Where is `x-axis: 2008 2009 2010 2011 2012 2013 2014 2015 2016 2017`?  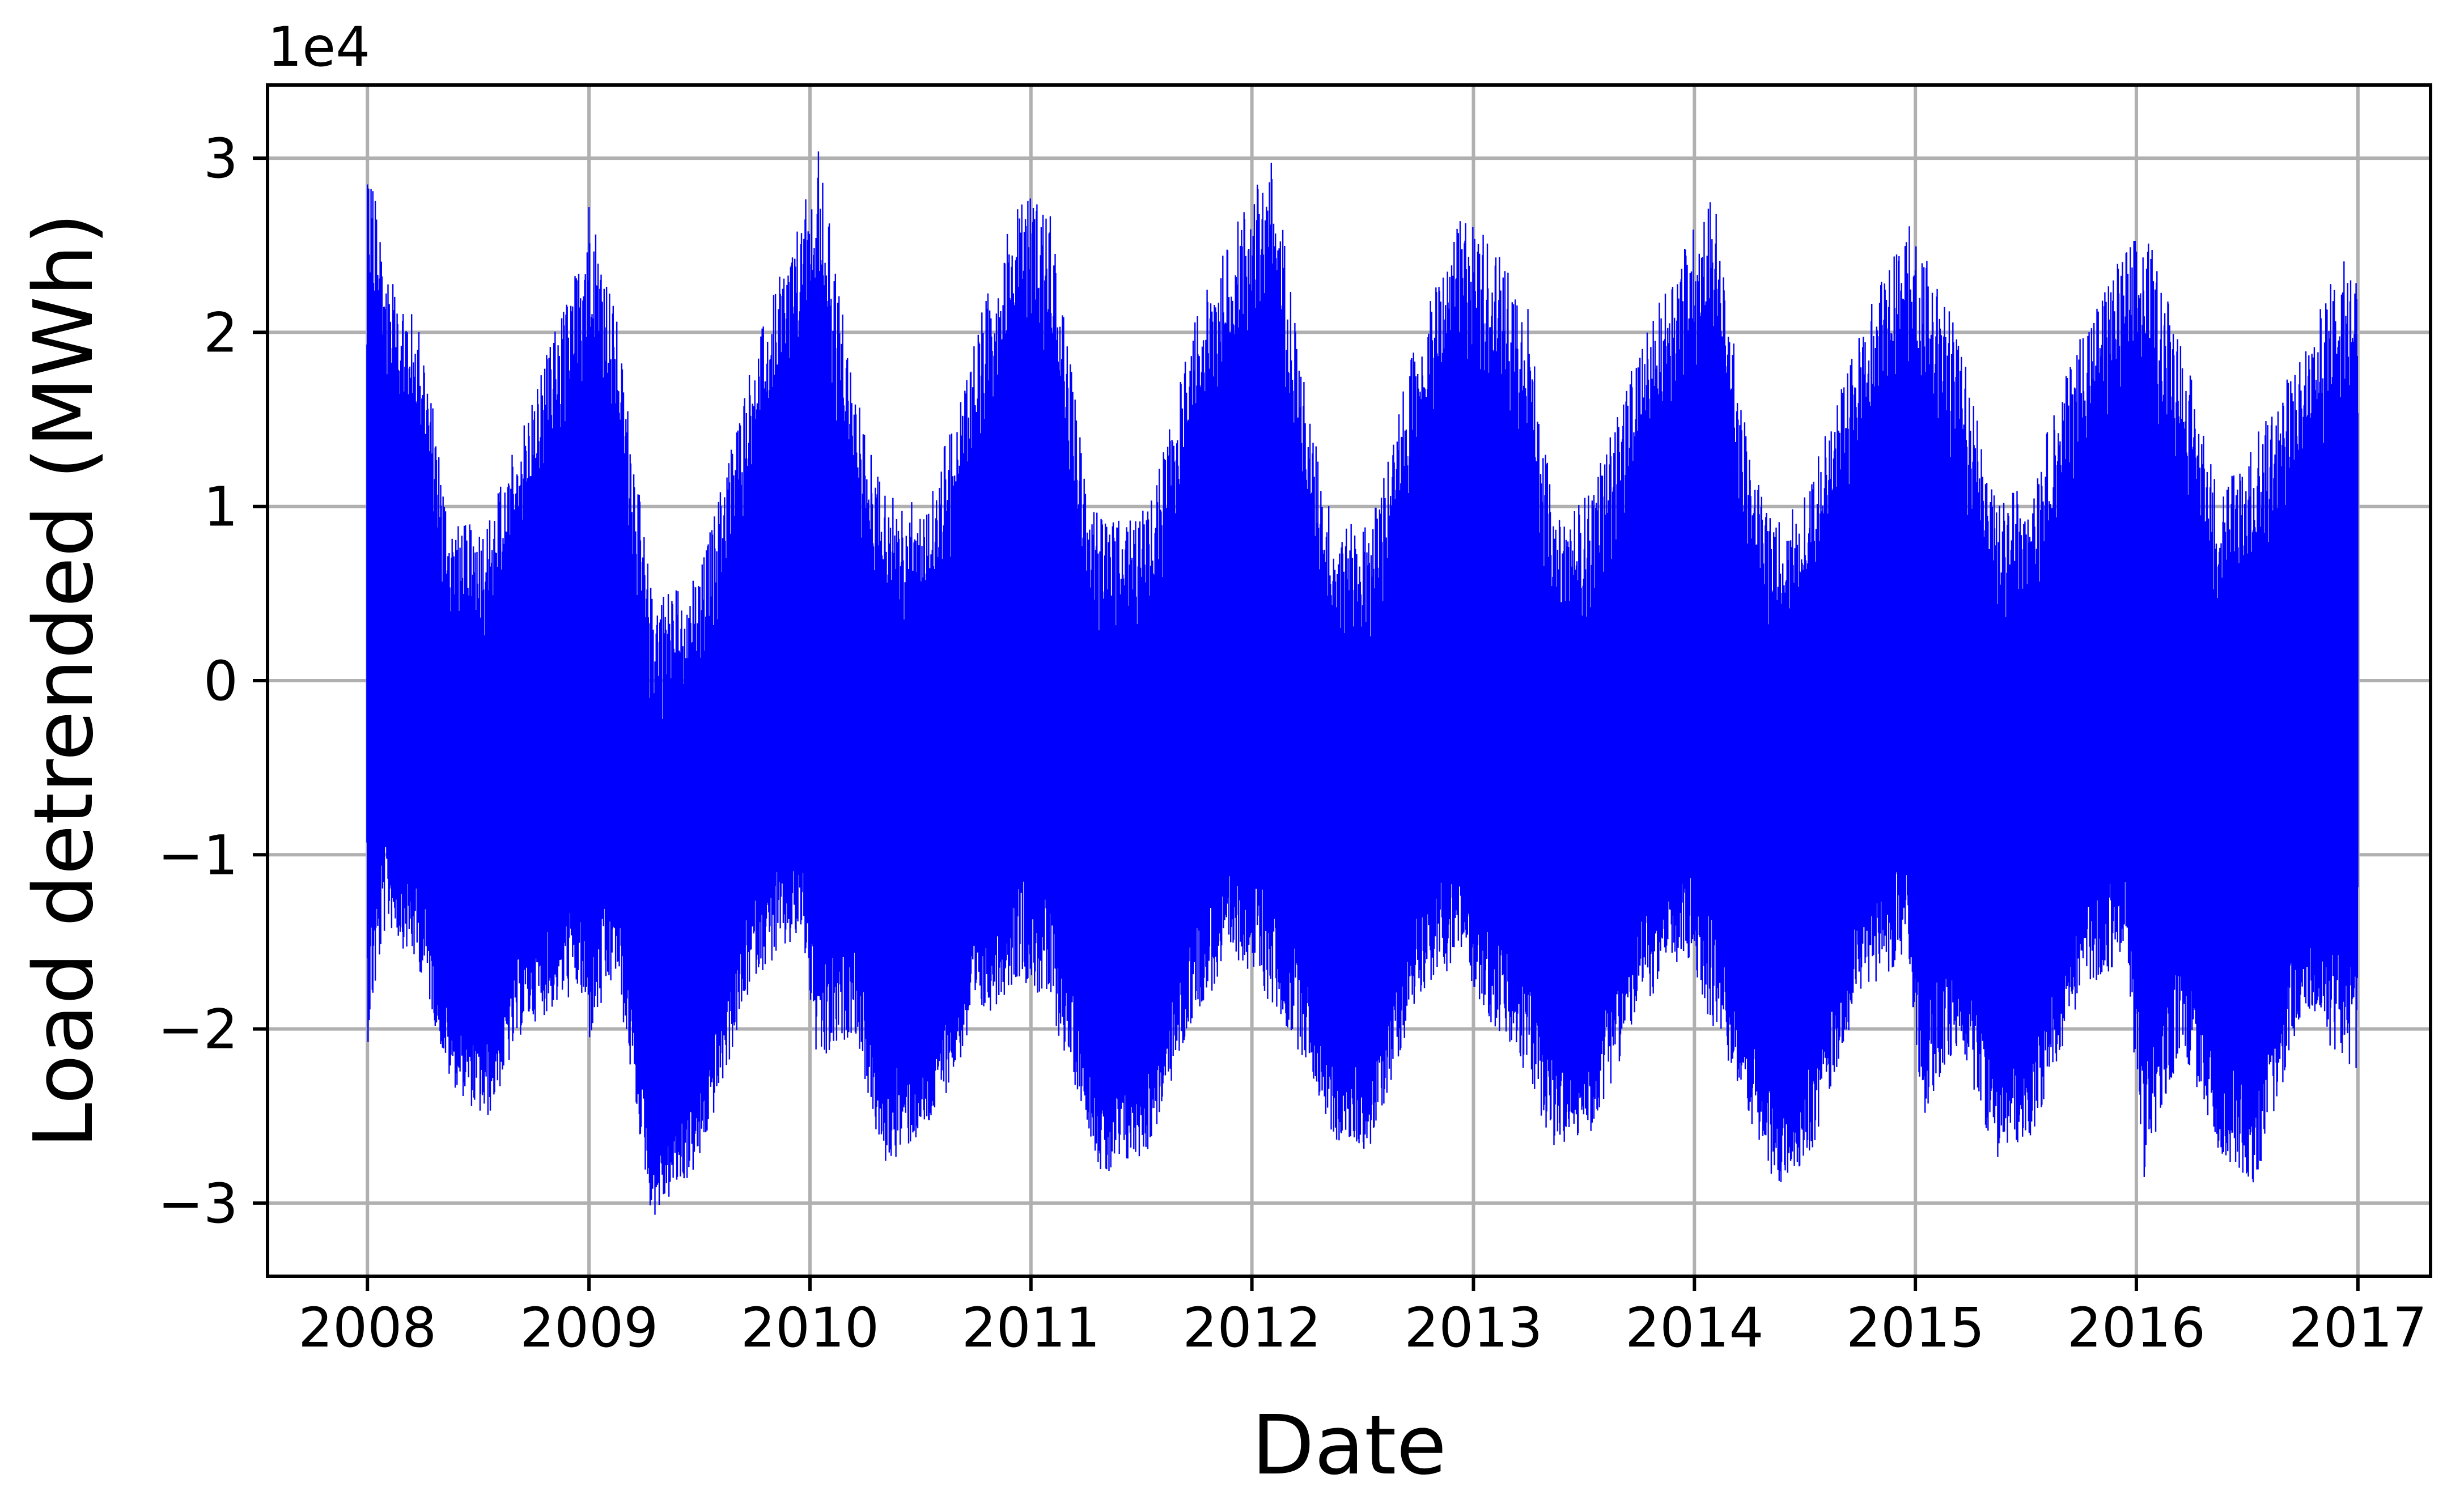 x-axis: 2008 2009 2010 2011 2012 2013 2014 2015 2016 2017 is located at coordinates (1363, 1318).